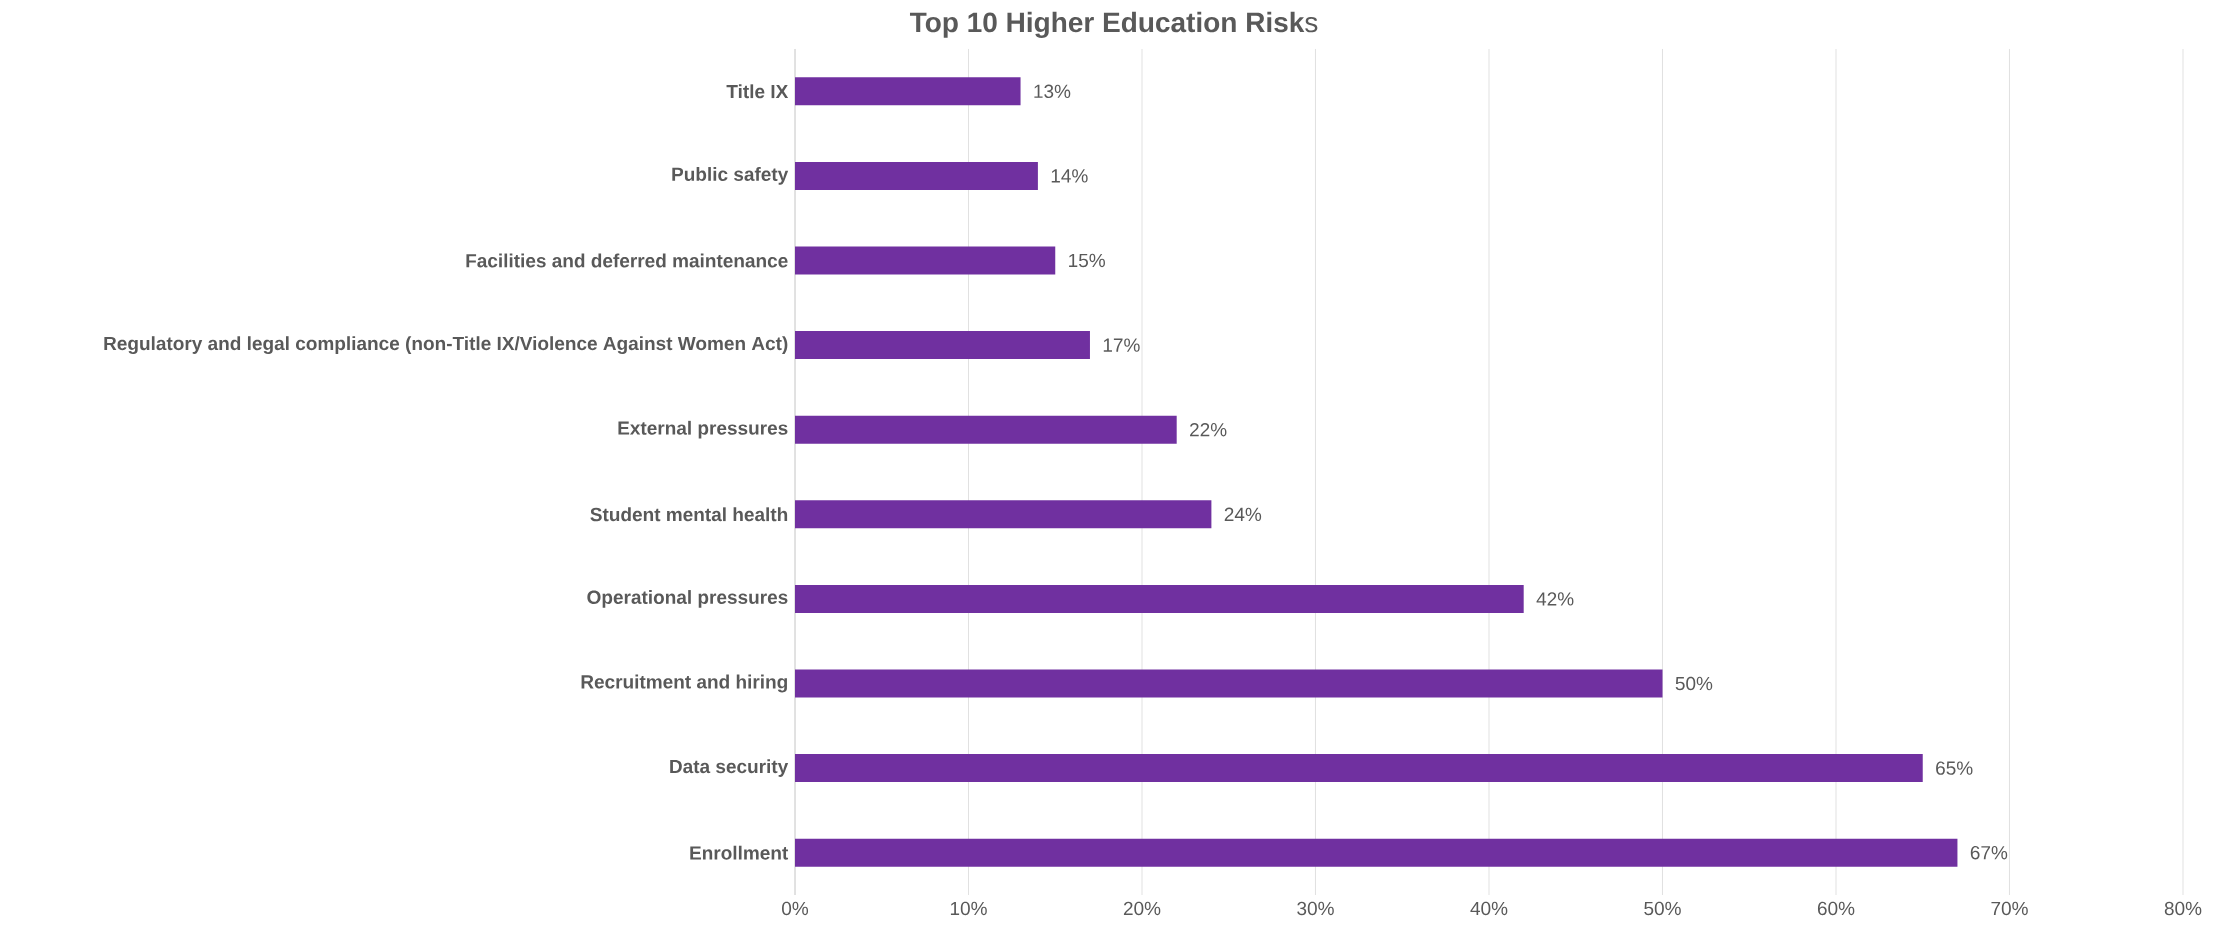  What do you see at coordinates (1489, 908) in the screenshot?
I see `x-tick-label: 40%` at bounding box center [1489, 908].